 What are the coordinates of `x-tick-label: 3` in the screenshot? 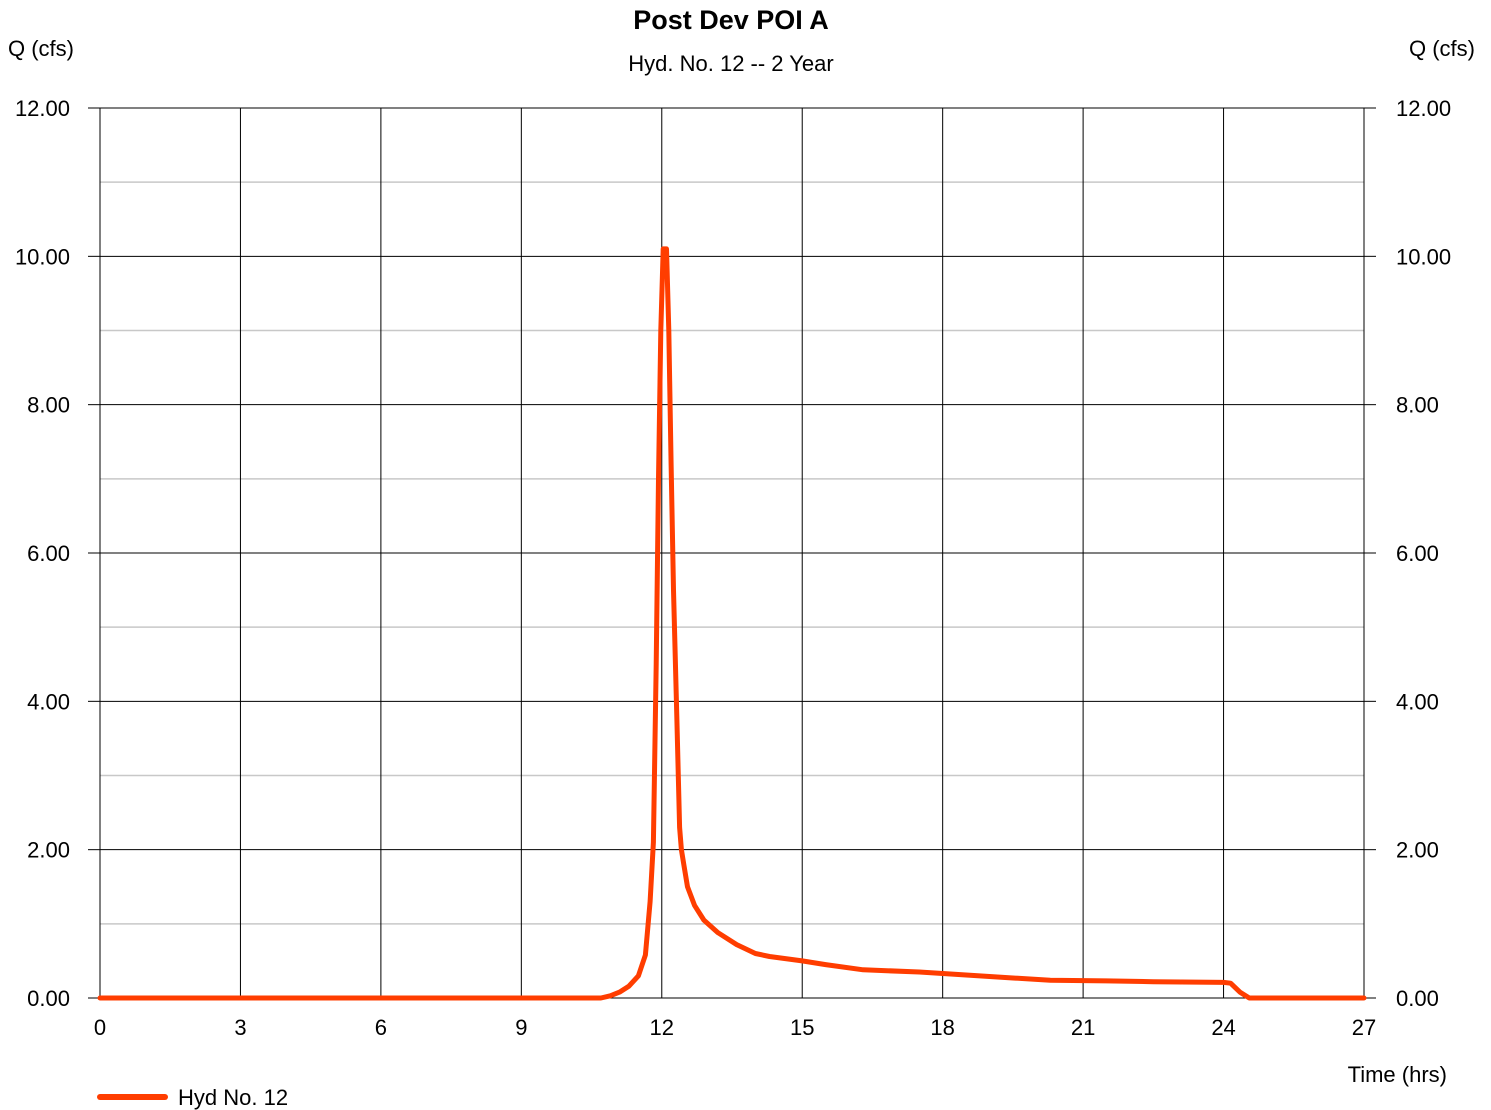 It's located at (240, 1027).